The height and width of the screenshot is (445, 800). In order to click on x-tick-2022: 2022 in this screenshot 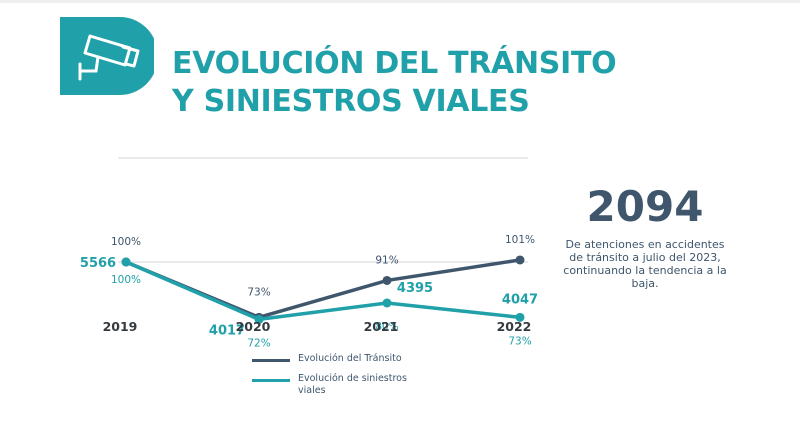, I will do `click(514, 326)`.